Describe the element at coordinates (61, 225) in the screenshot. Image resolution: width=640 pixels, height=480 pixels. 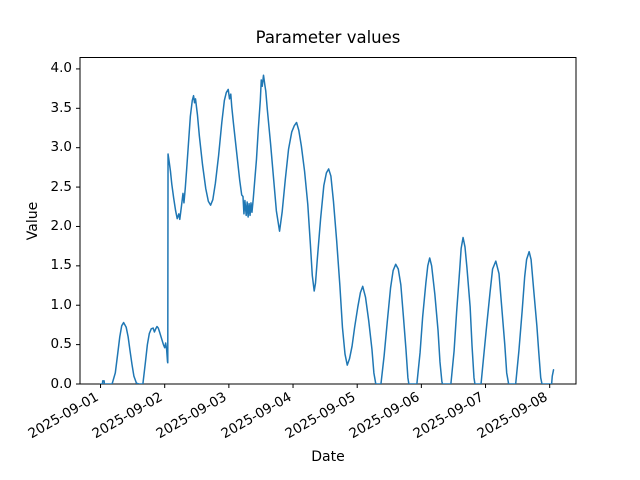
I see `y-tick-label: 2.0` at that location.